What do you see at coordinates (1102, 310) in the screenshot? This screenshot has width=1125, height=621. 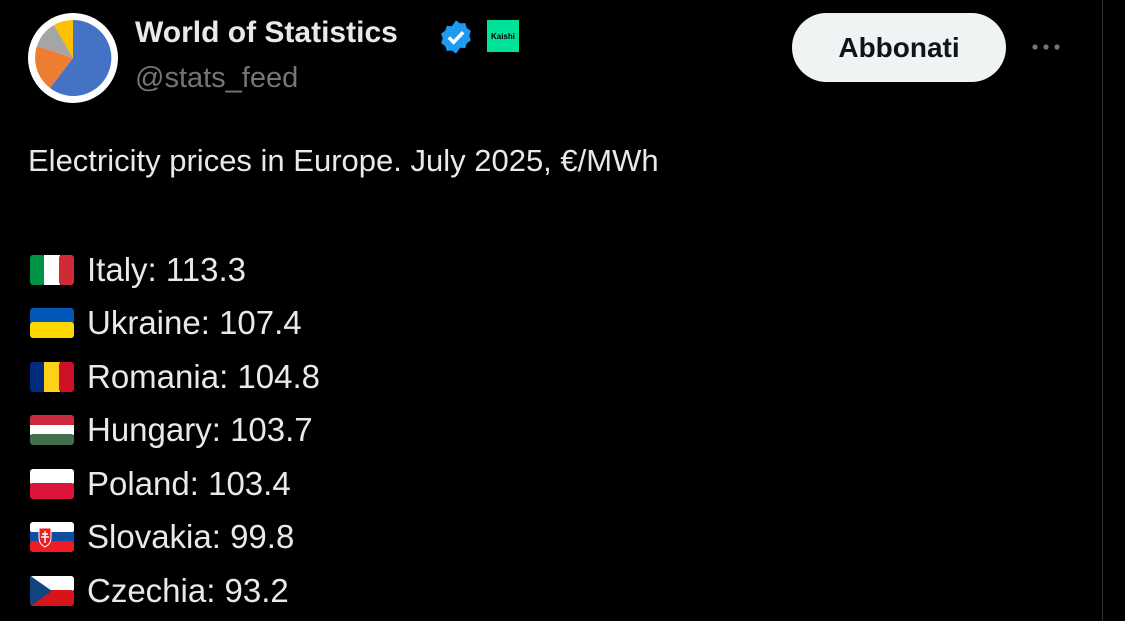 I see `divider` at bounding box center [1102, 310].